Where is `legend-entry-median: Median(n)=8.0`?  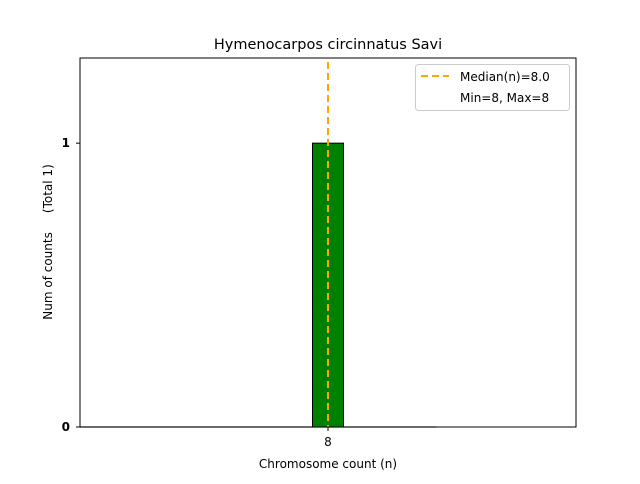 legend-entry-median: Median(n)=8.0 is located at coordinates (505, 77).